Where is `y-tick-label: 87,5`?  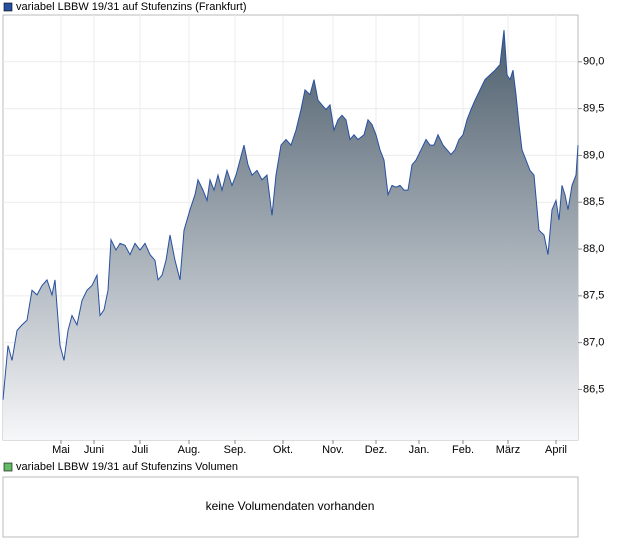 y-tick-label: 87,5 is located at coordinates (593, 296).